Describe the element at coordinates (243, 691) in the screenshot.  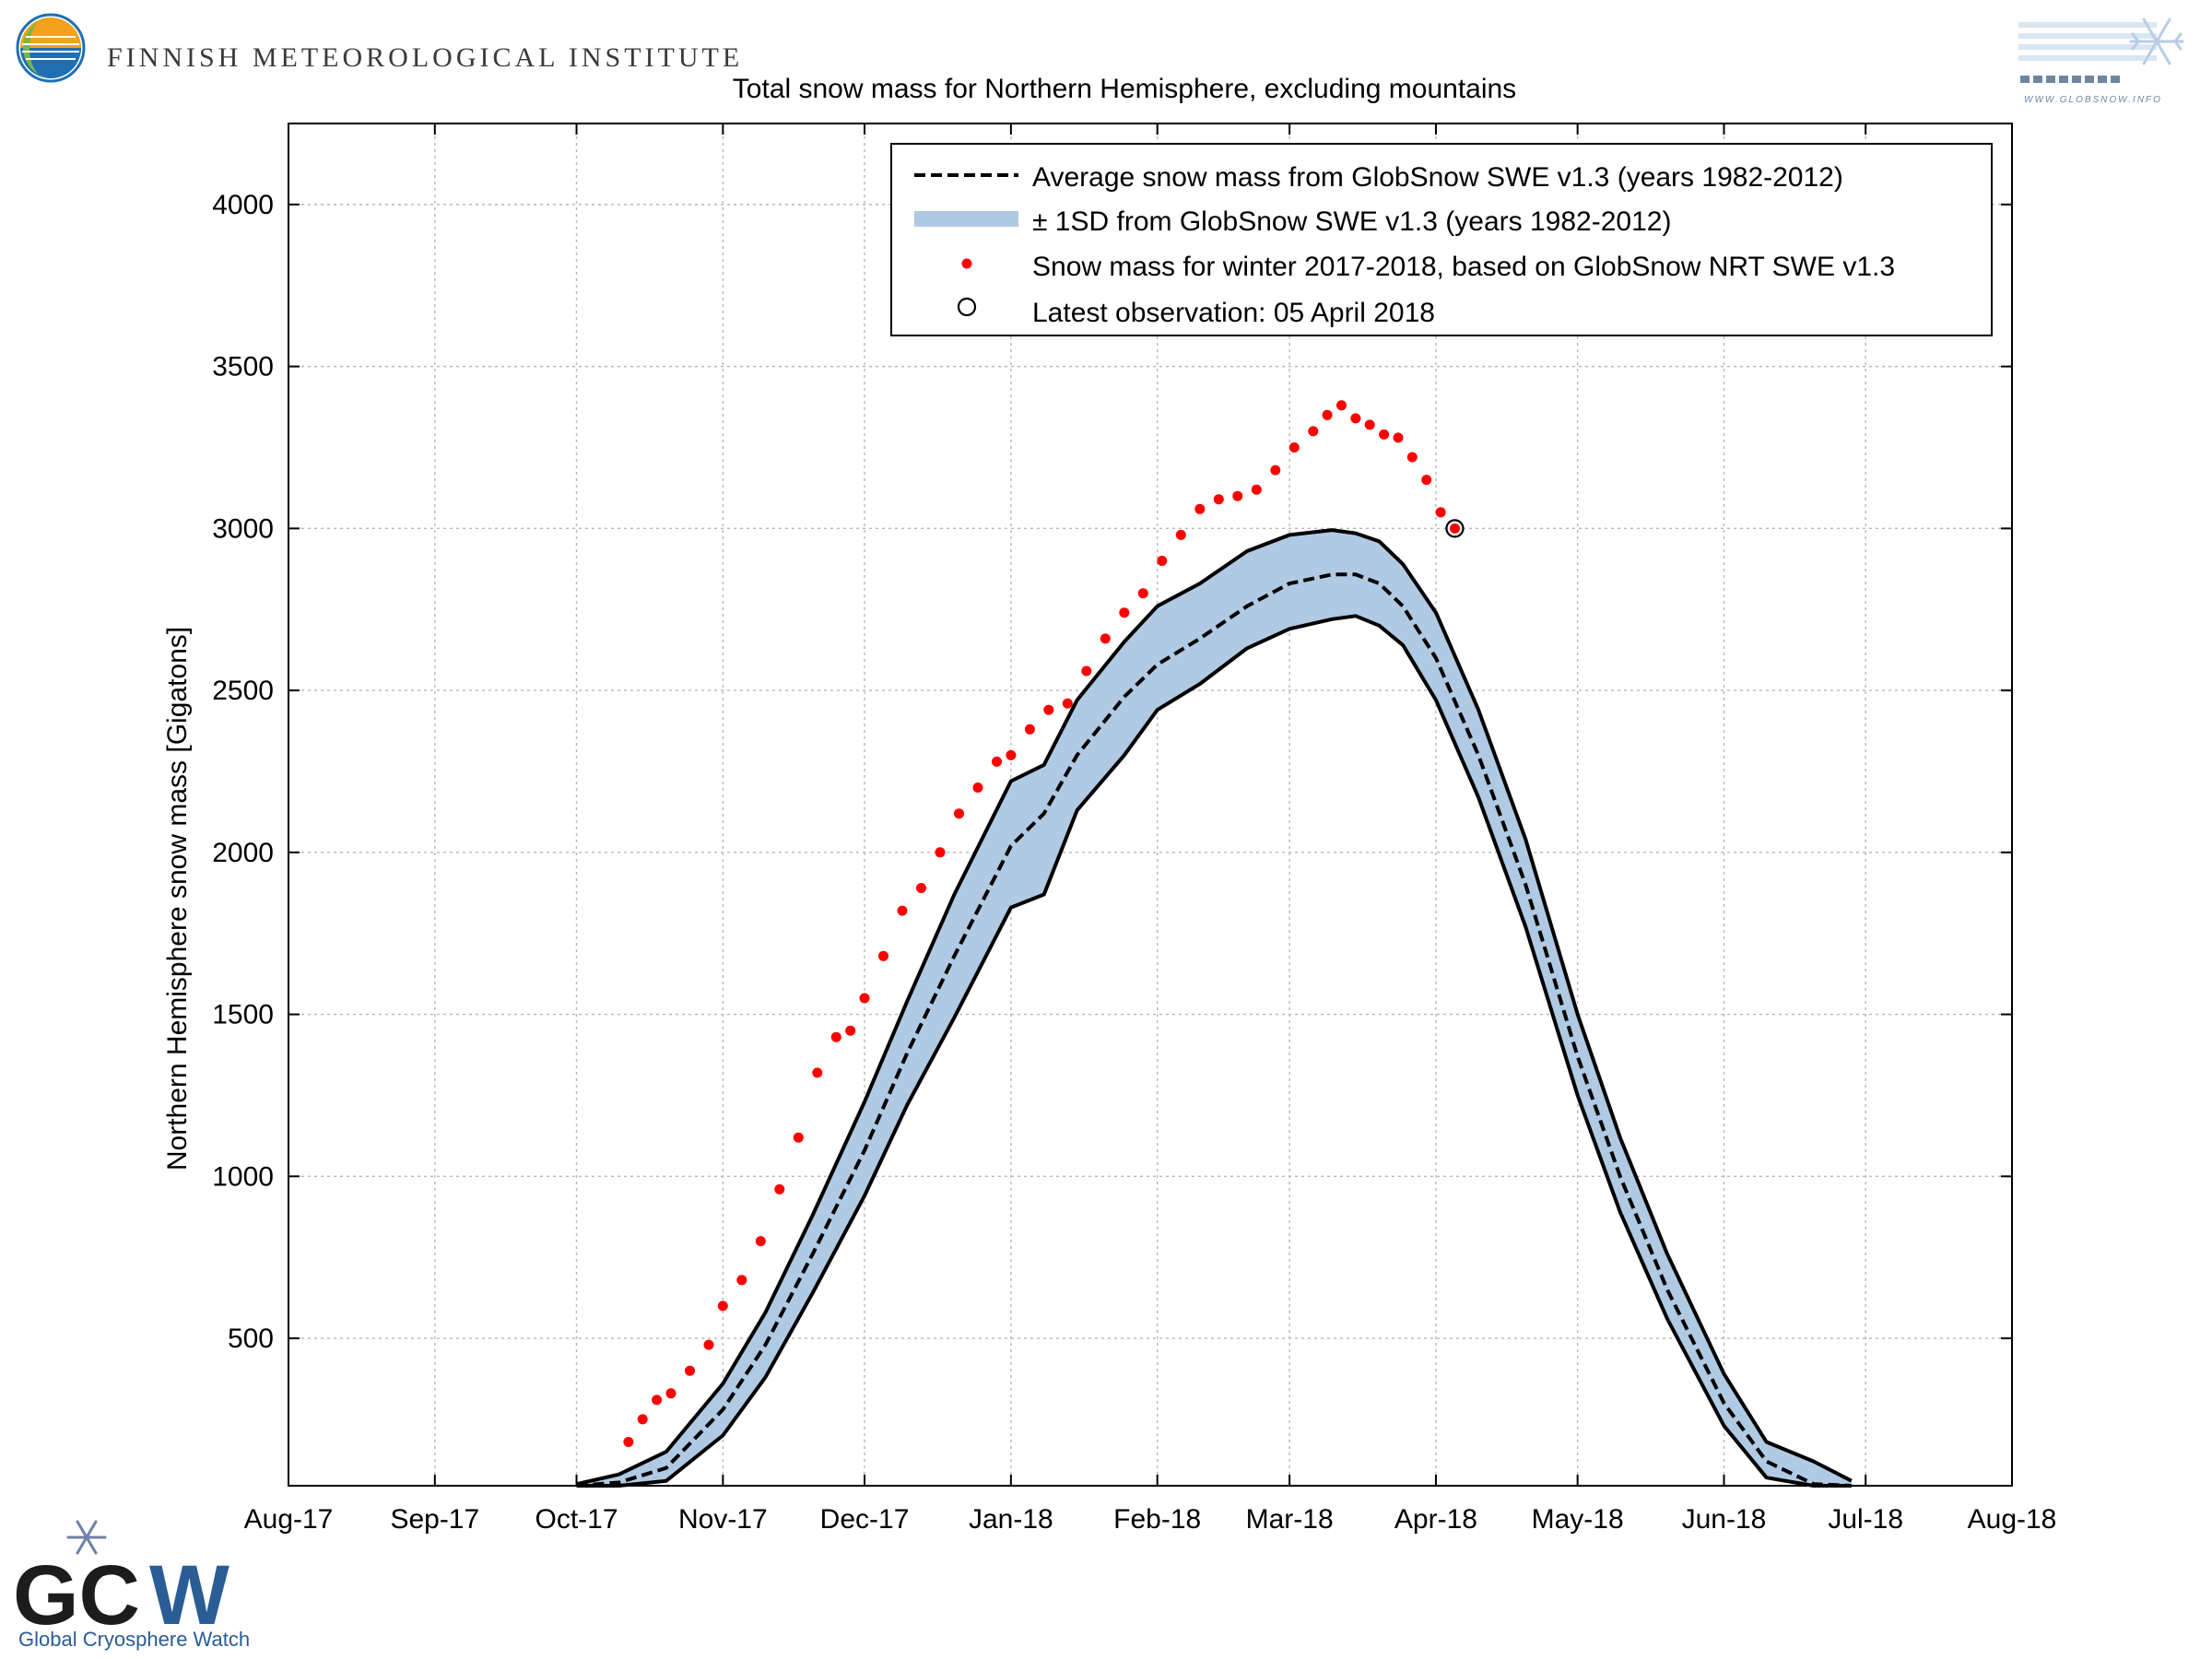
I see `y-tick-label: 2500` at that location.